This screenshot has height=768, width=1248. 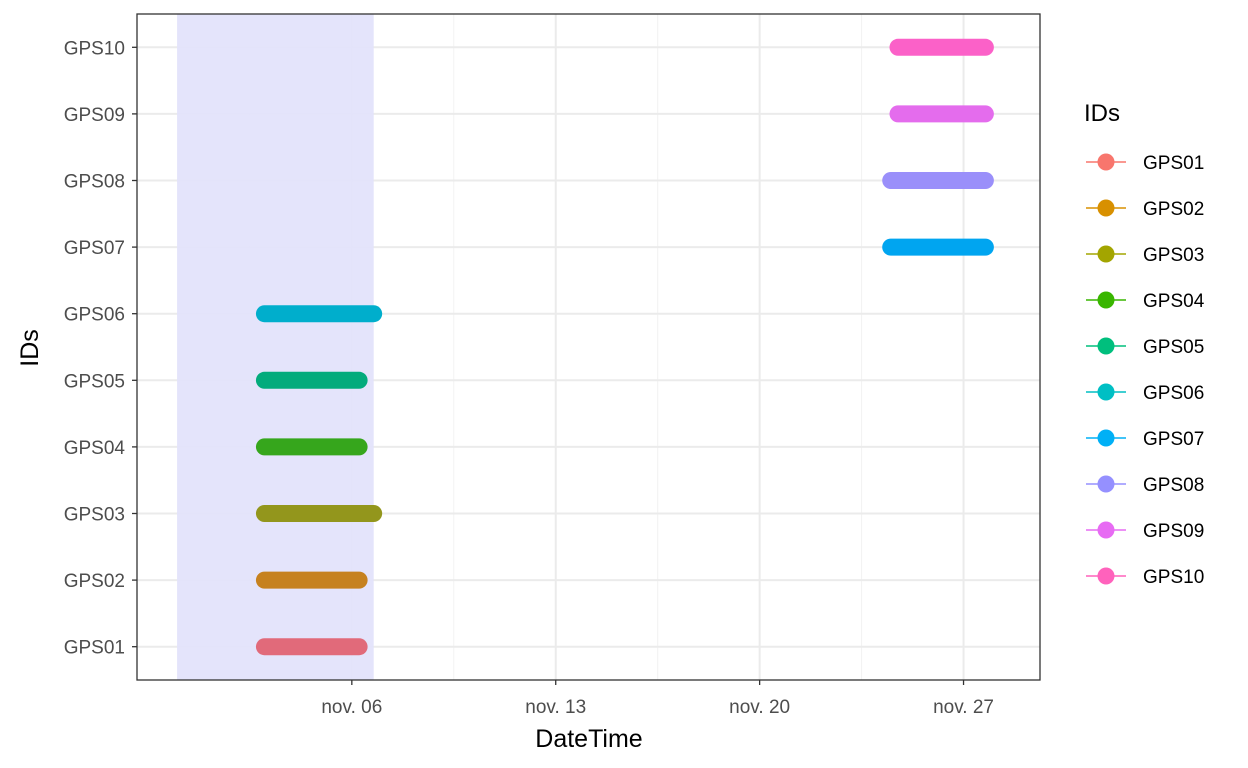 What do you see at coordinates (1173, 255) in the screenshot?
I see `legend-label: GPS03` at bounding box center [1173, 255].